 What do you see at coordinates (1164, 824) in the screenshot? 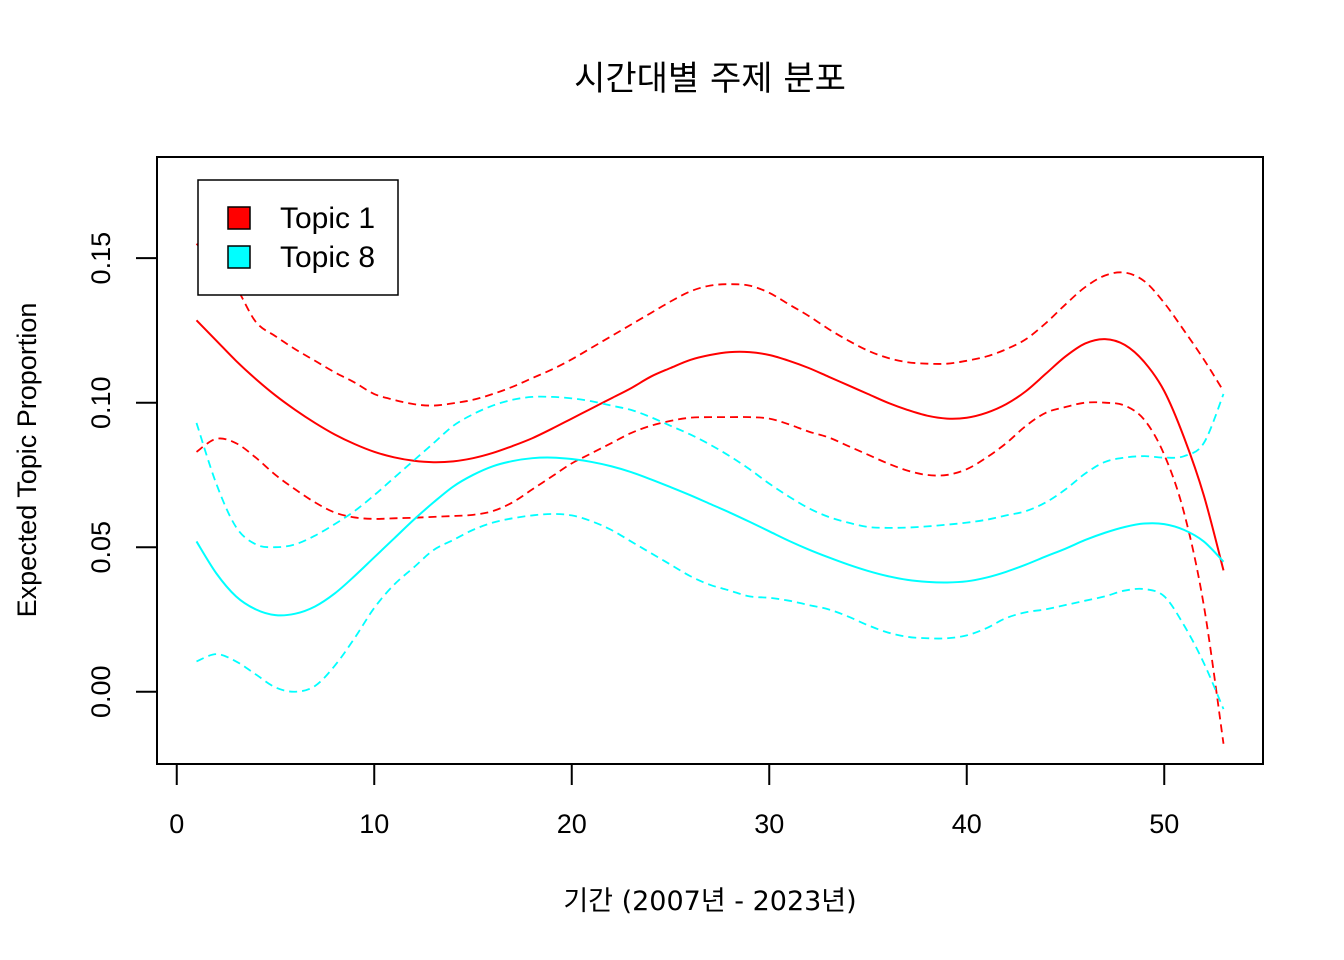
I see `x-tick-label: 50` at bounding box center [1164, 824].